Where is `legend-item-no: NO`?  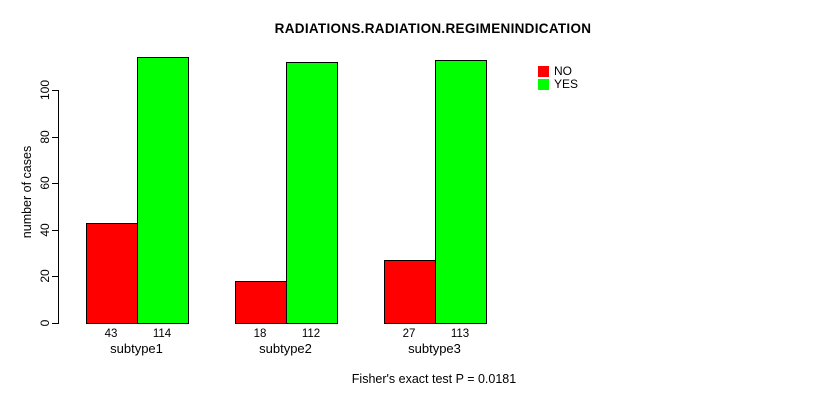 legend-item-no: NO is located at coordinates (558, 71).